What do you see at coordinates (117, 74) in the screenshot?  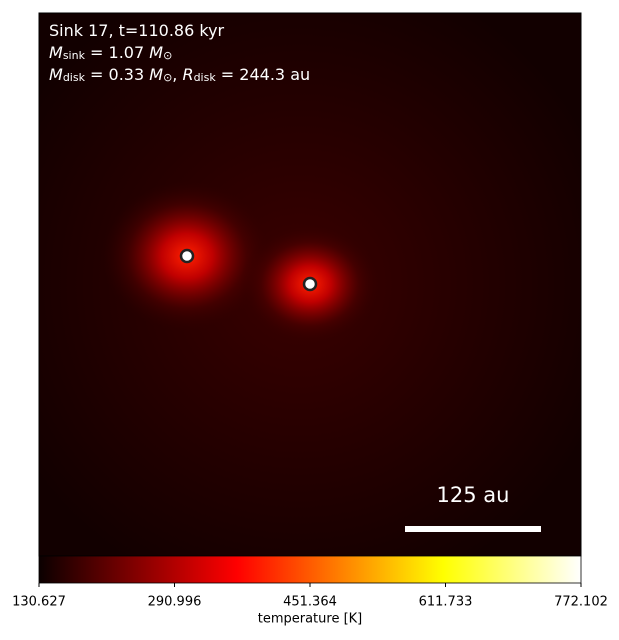 I see `annotation-segment: = 0.33` at bounding box center [117, 74].